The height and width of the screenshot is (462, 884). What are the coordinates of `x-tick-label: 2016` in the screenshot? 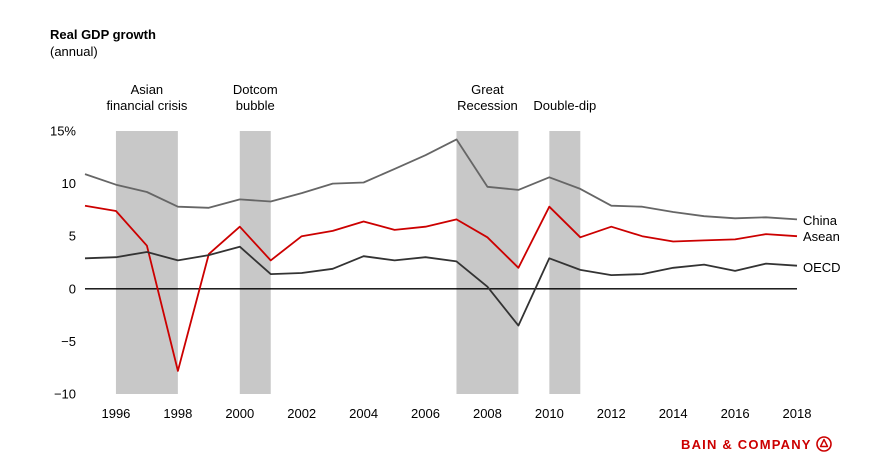 It's located at (735, 413).